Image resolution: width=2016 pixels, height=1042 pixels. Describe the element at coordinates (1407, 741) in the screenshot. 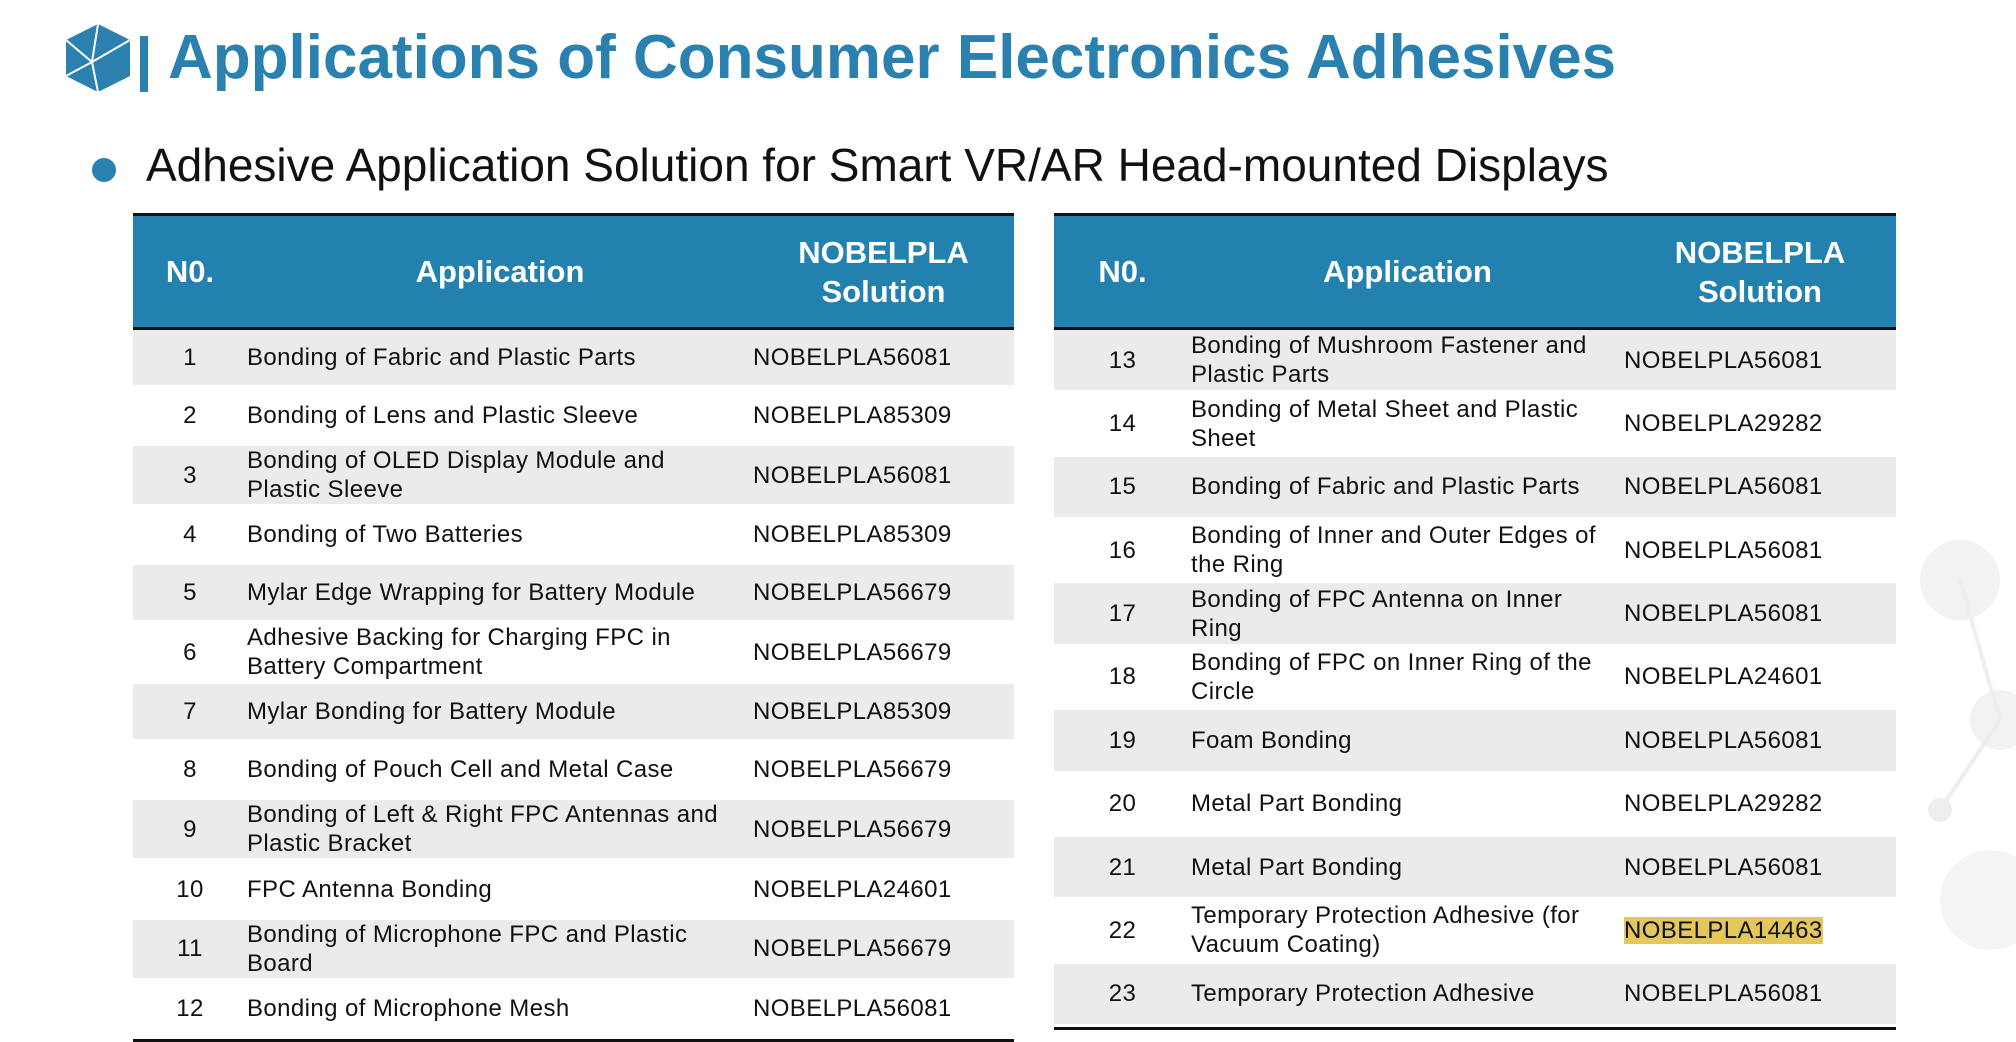

I see `cell: Foam Bonding` at that location.